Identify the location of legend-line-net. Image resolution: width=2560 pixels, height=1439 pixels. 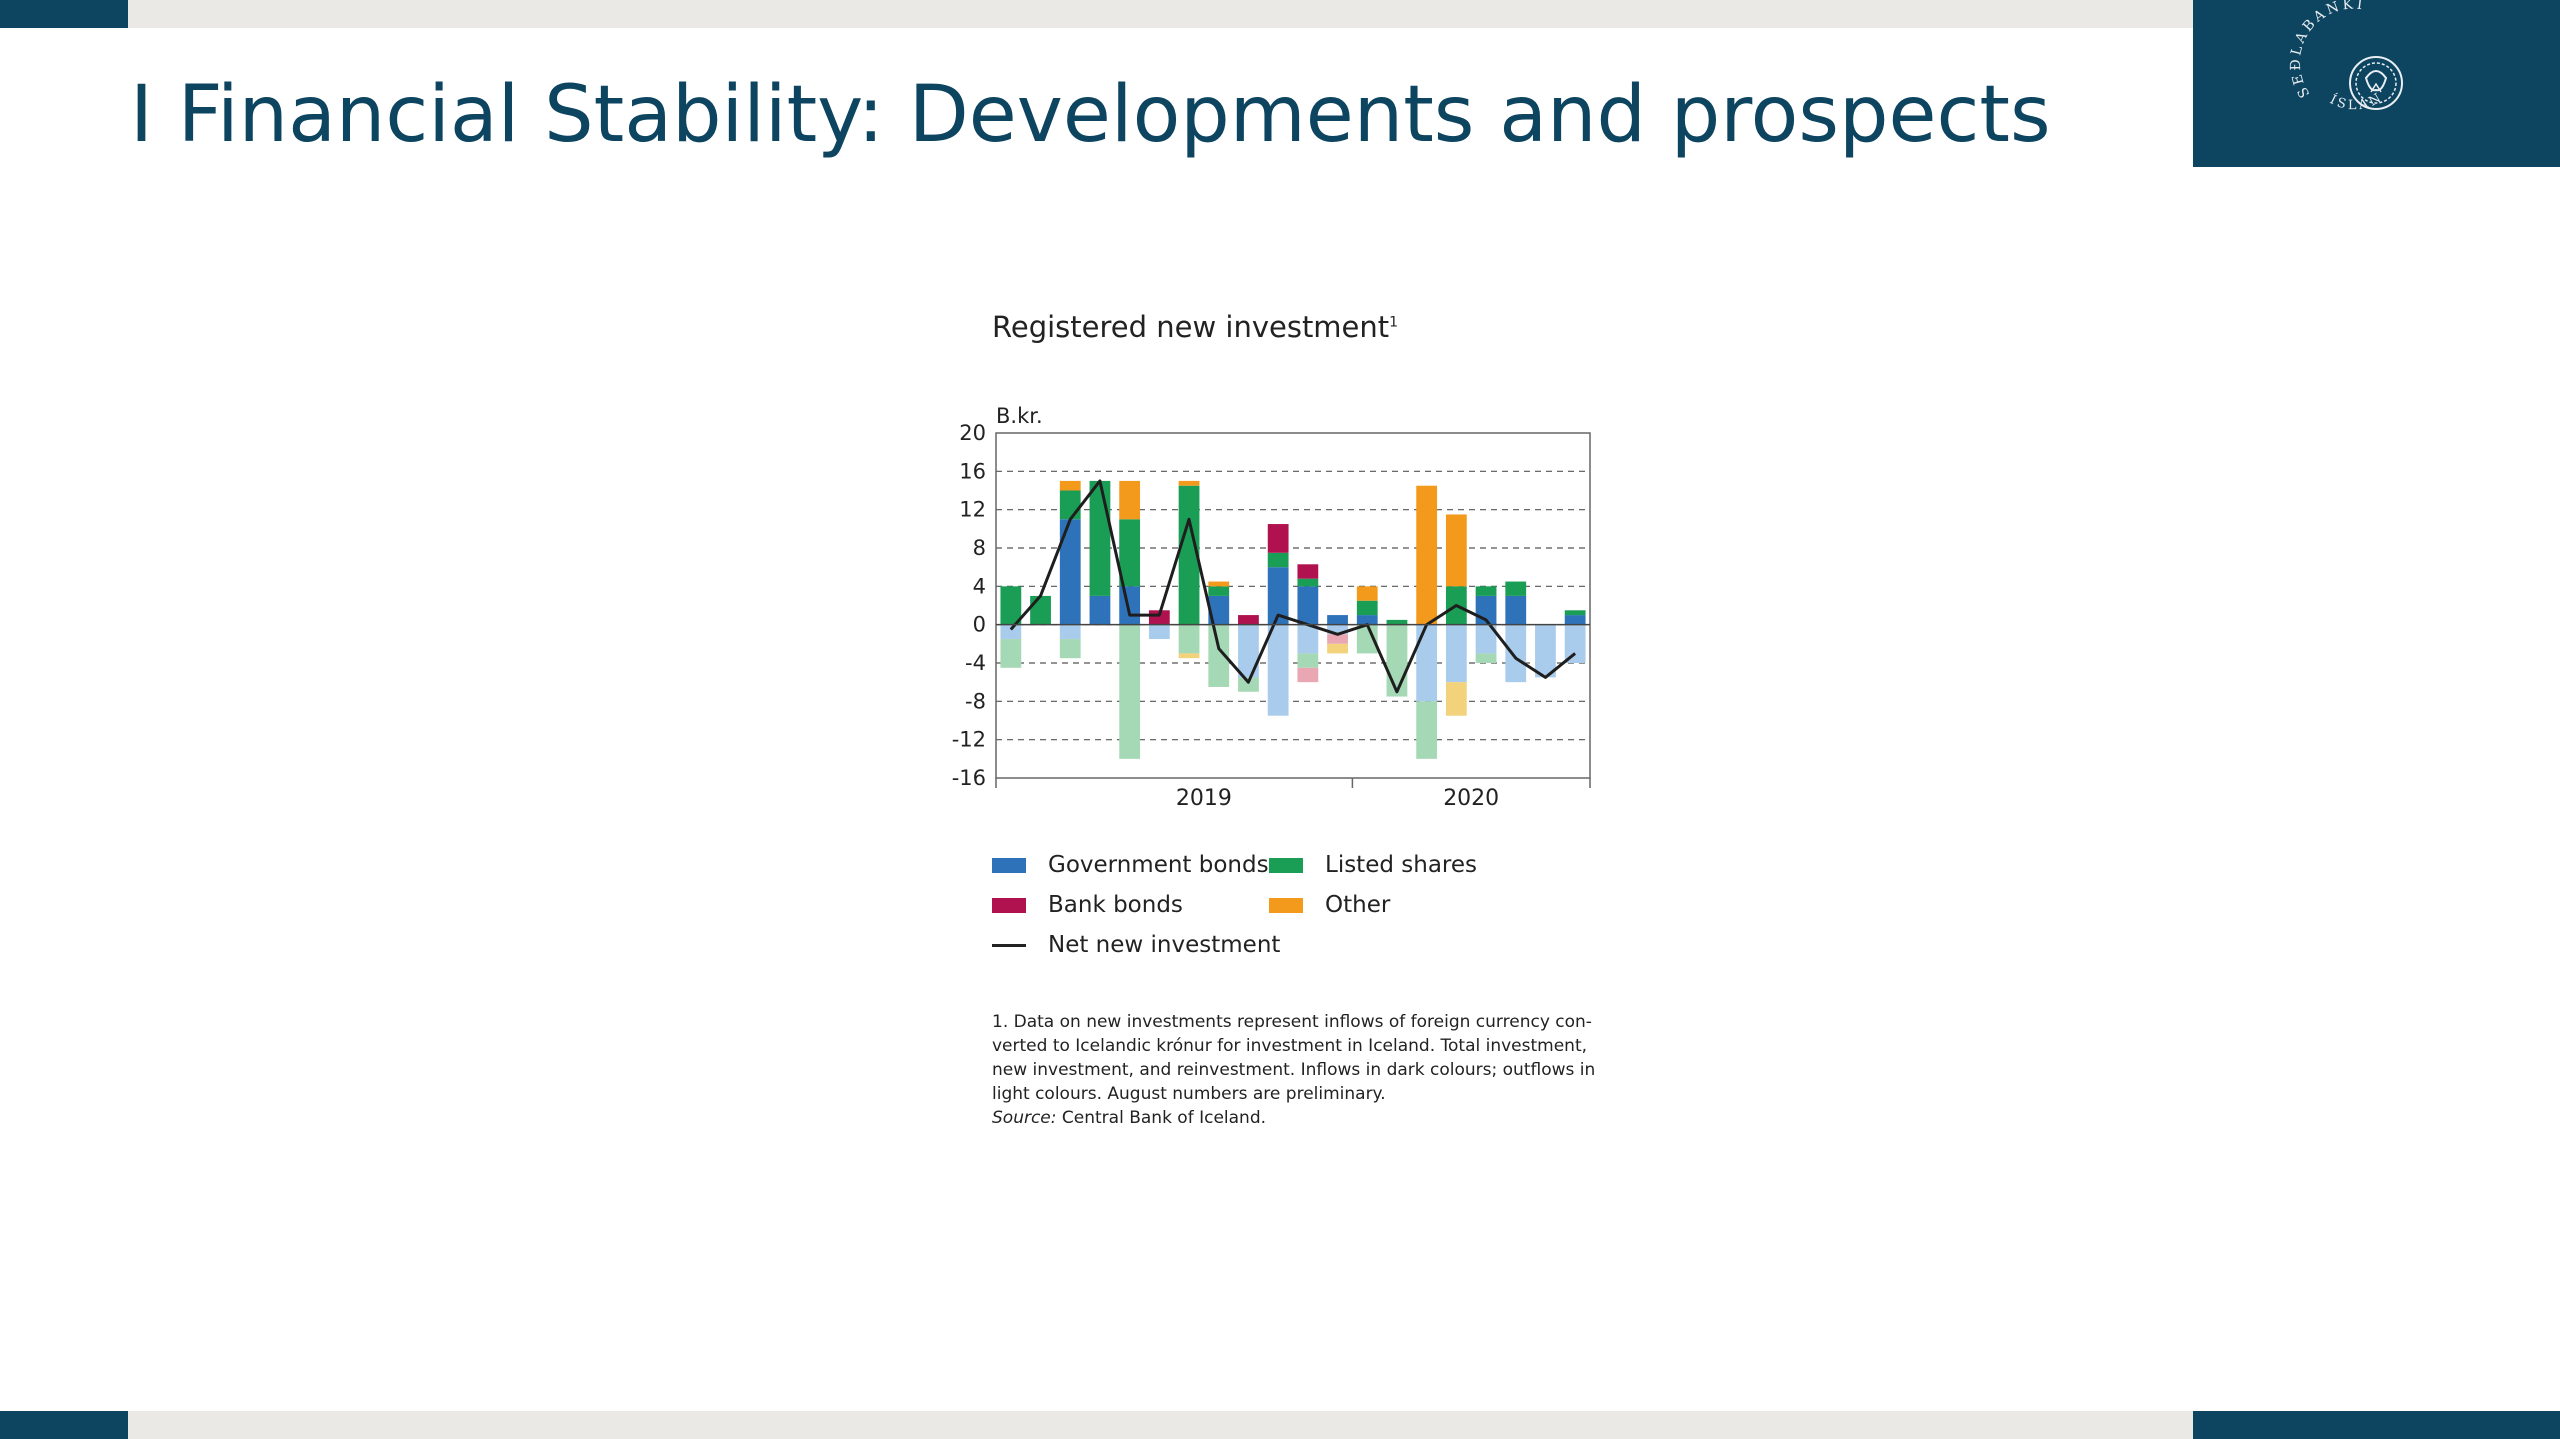
(1009, 945).